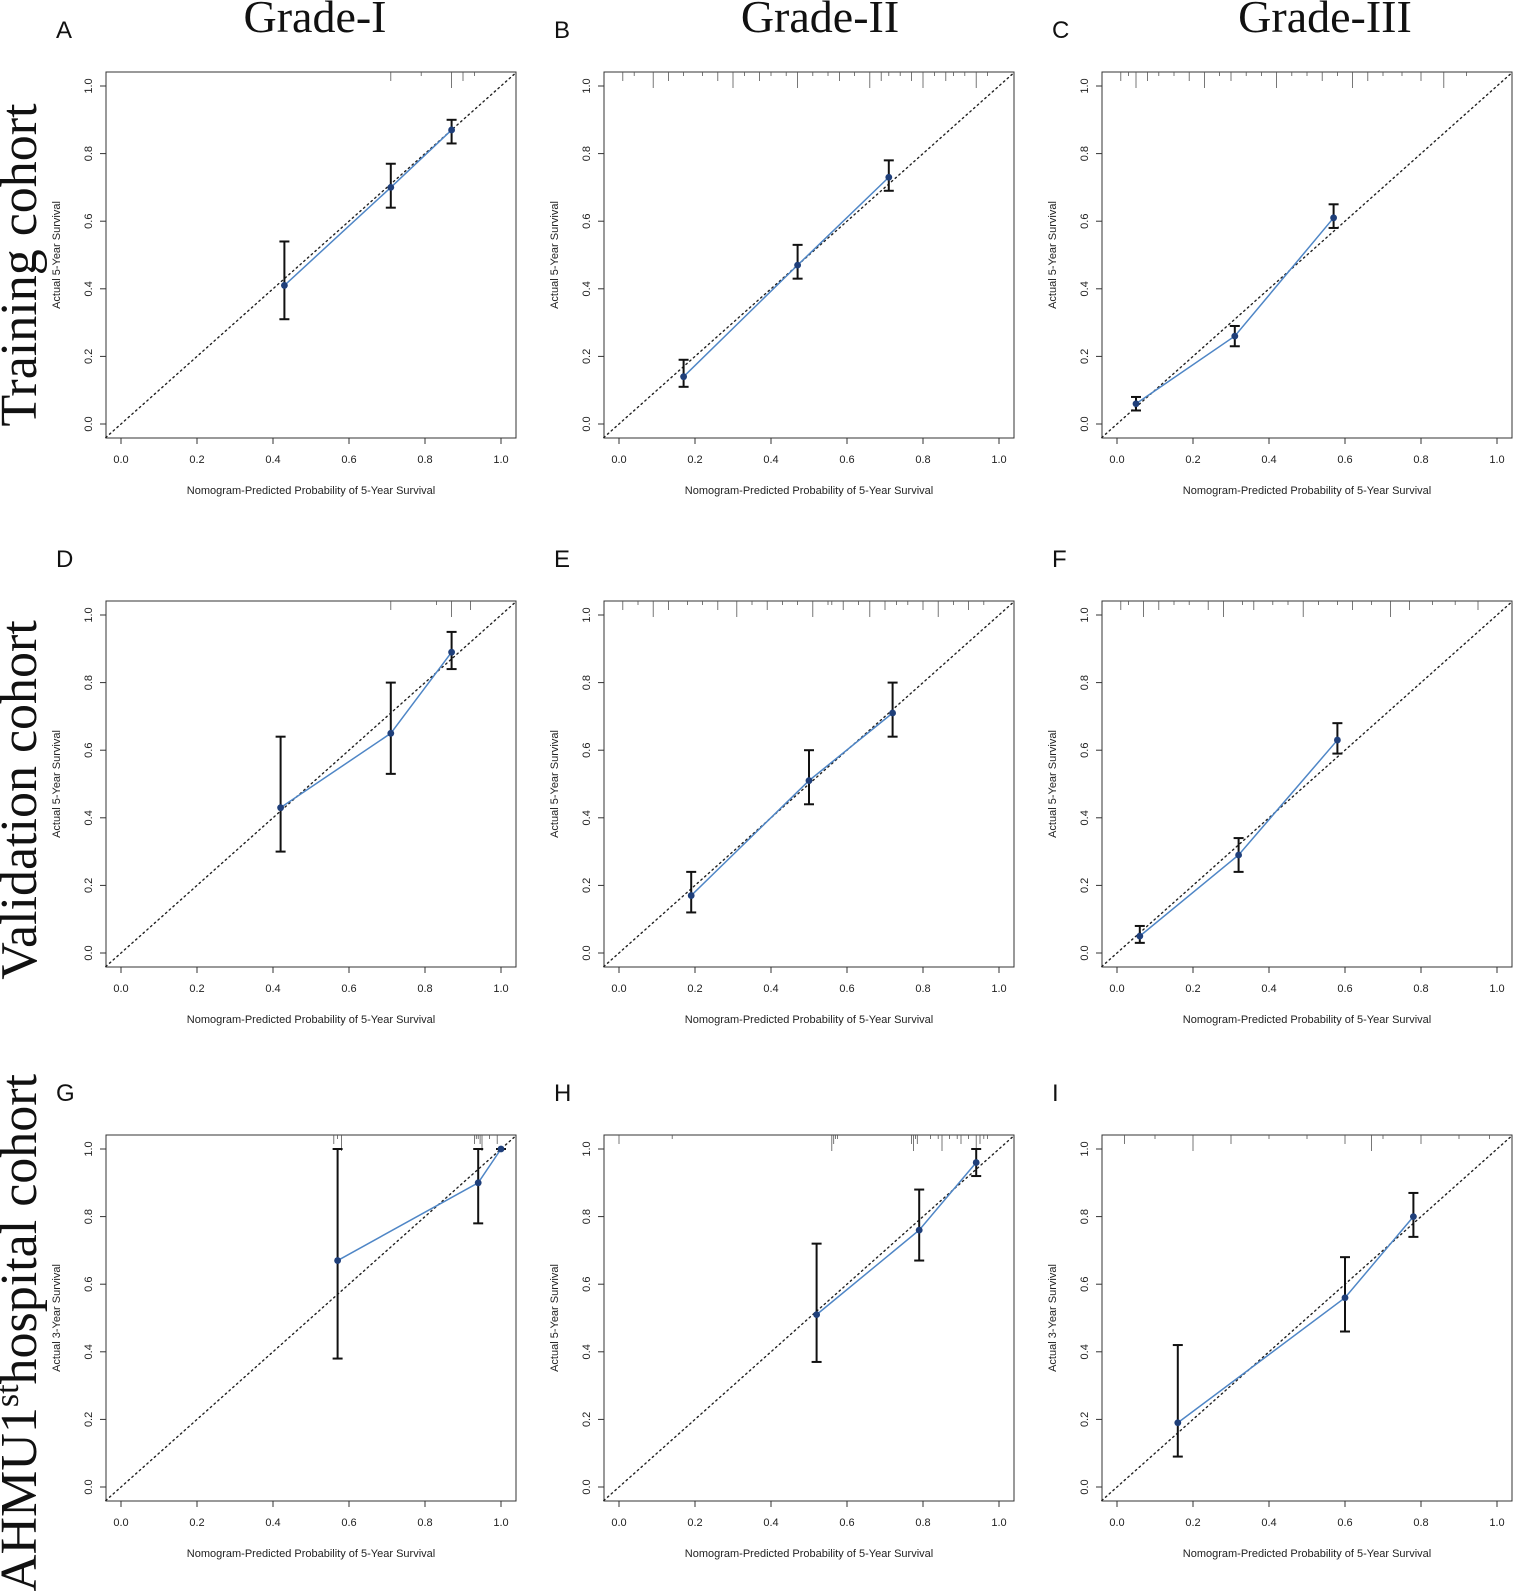 Image resolution: width=1535 pixels, height=1591 pixels. Describe the element at coordinates (1268, 460) in the screenshot. I see `x-tick-label-c-2: 0.4` at that location.